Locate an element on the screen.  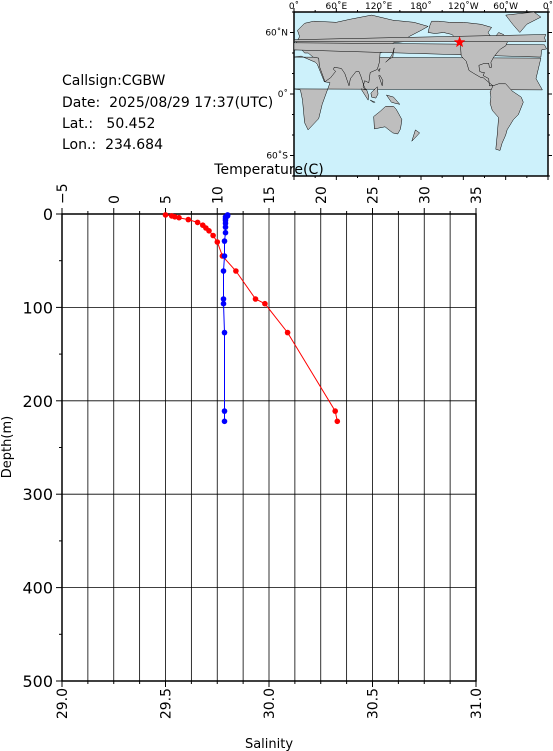
map-top-label: 120˚W is located at coordinates (463, 6).